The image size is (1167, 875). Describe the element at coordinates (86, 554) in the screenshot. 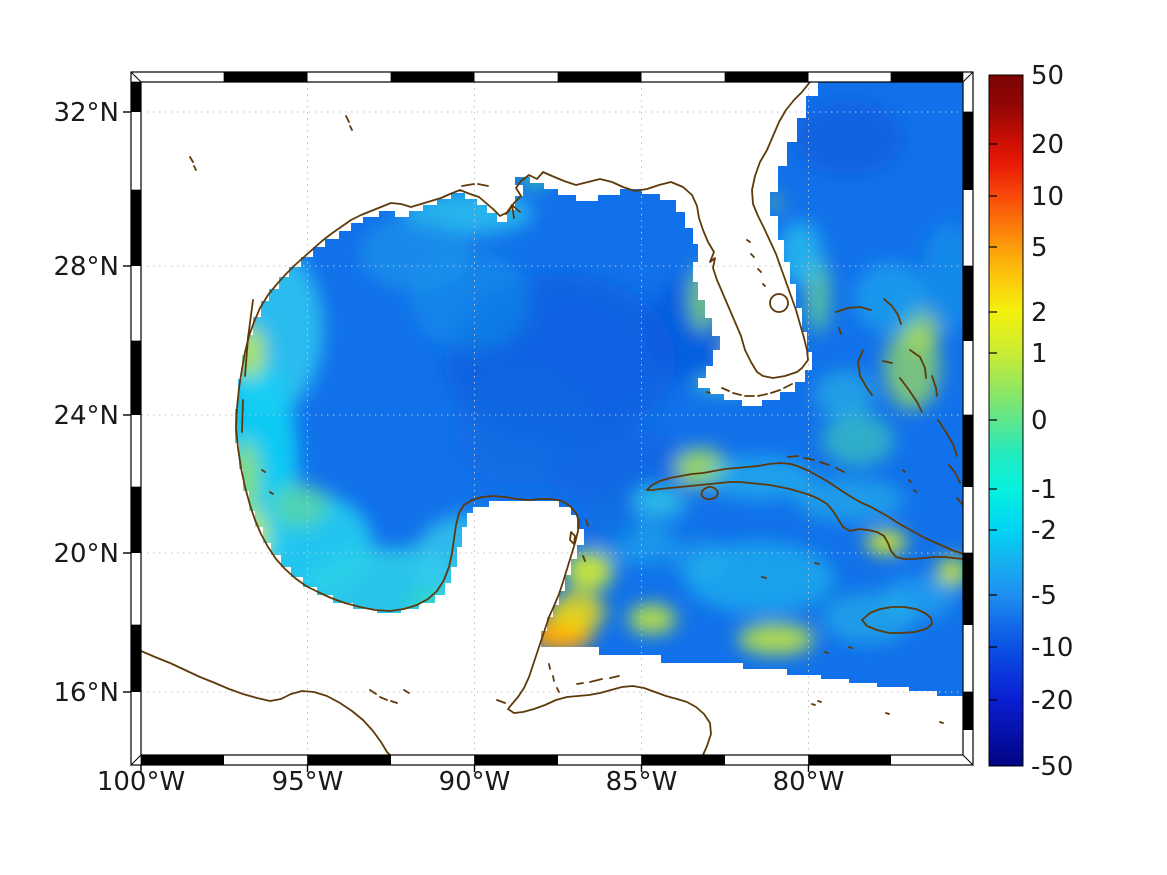

I see `lat-tick-label: 20°N` at that location.